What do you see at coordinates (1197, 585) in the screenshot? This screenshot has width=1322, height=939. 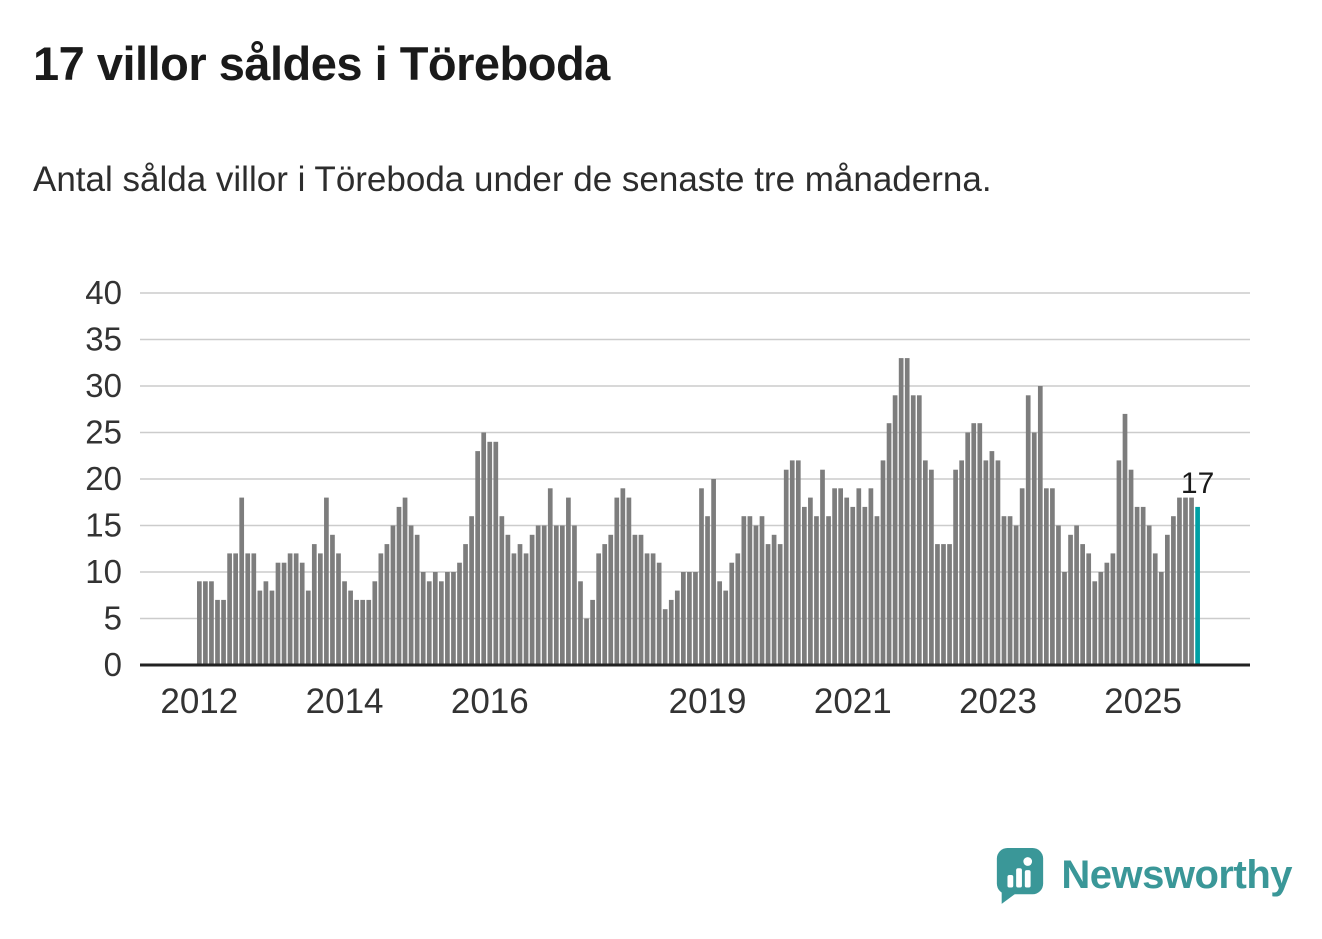 I see `highlight-bar` at bounding box center [1197, 585].